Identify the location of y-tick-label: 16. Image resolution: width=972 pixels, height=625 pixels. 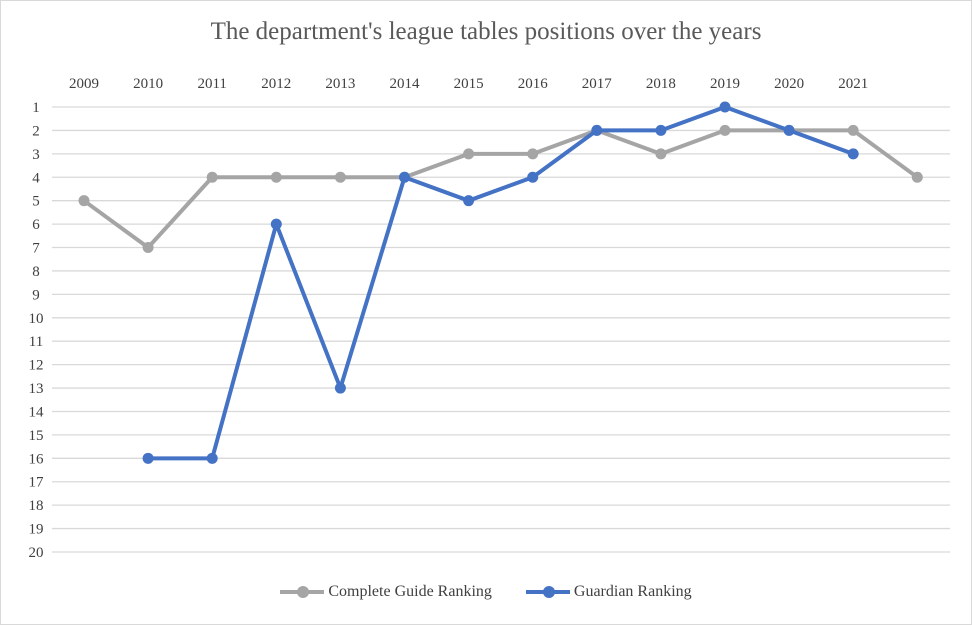
(37, 459).